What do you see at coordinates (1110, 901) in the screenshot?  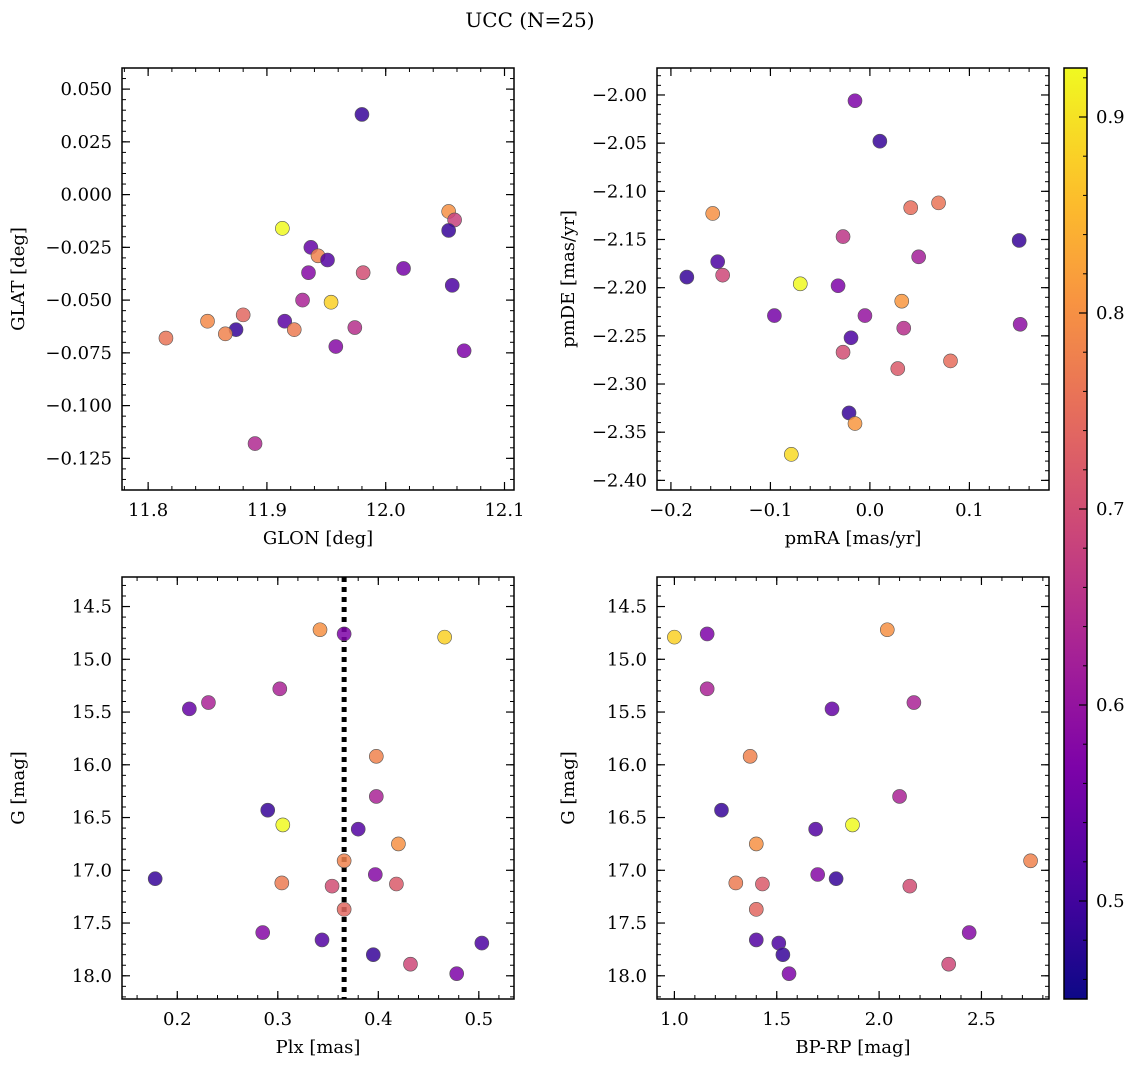 I see `colorbar-tick-label: 0.5` at bounding box center [1110, 901].